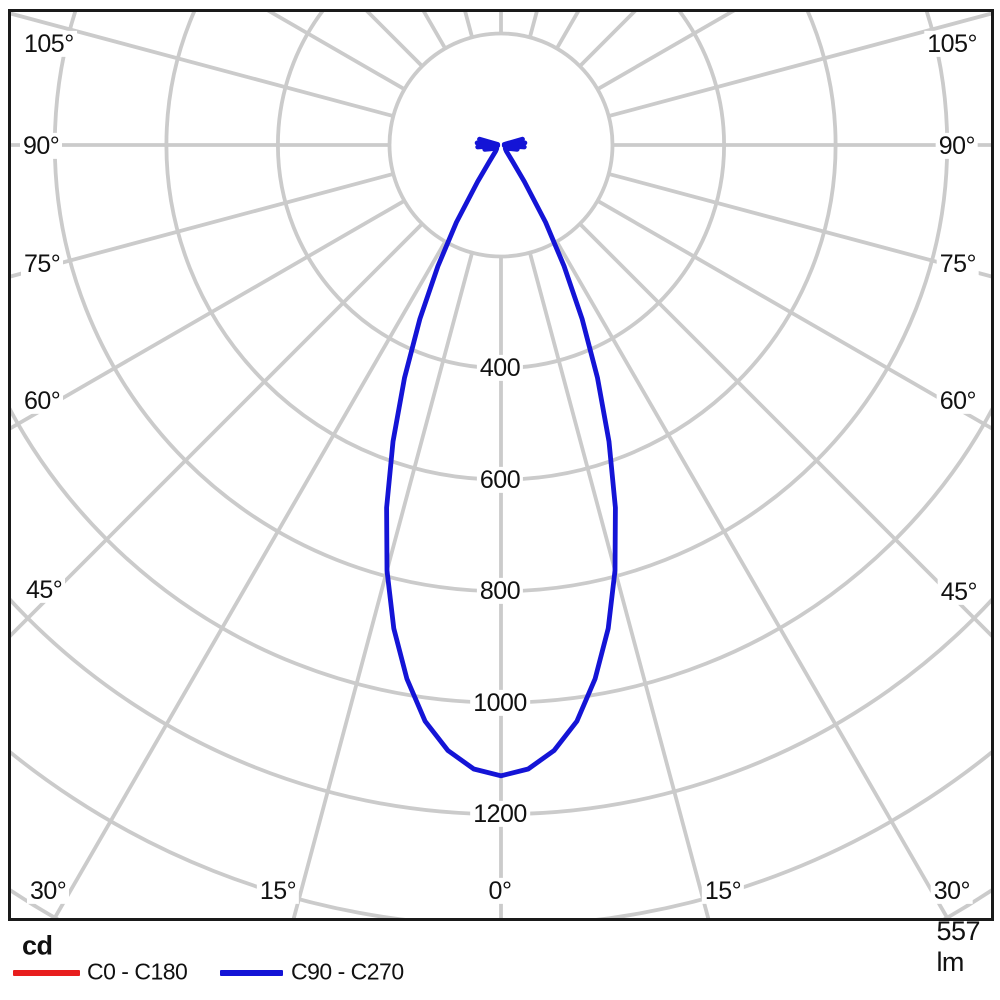 The height and width of the screenshot is (1000, 1000). Describe the element at coordinates (137, 971) in the screenshot. I see `legend-label-c0-c180: C0 - C180` at that location.